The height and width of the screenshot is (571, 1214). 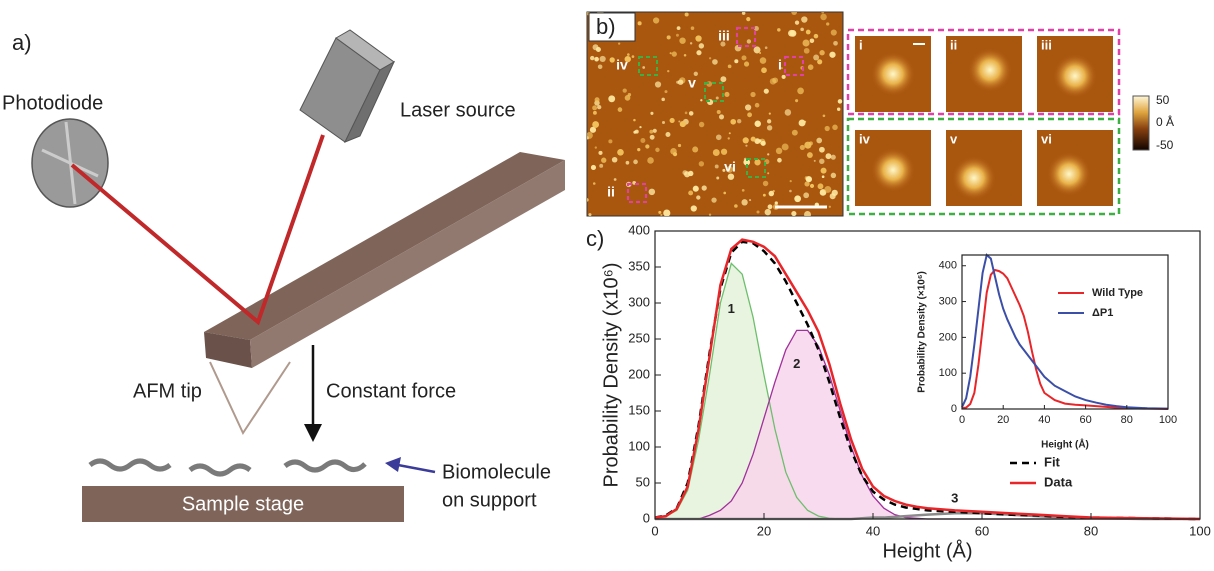 I want to click on label: Biomolecule, so click(x=496, y=472).